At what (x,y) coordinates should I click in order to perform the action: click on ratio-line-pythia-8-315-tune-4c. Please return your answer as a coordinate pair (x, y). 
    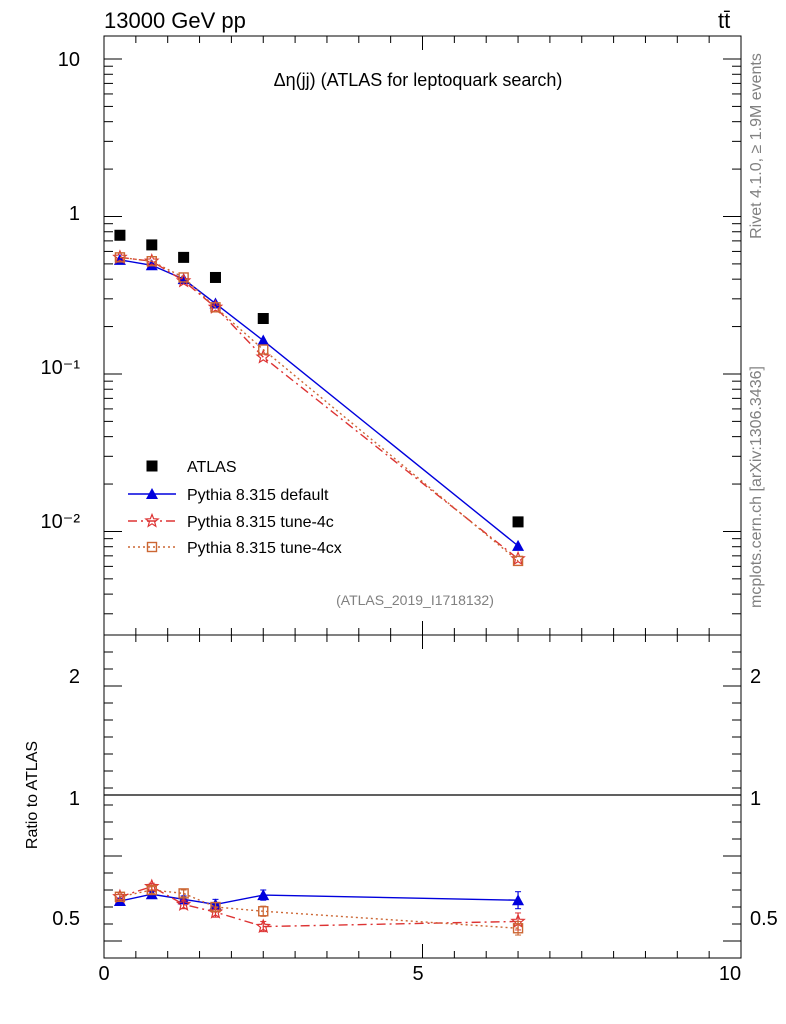
    Looking at the image, I should click on (319, 906).